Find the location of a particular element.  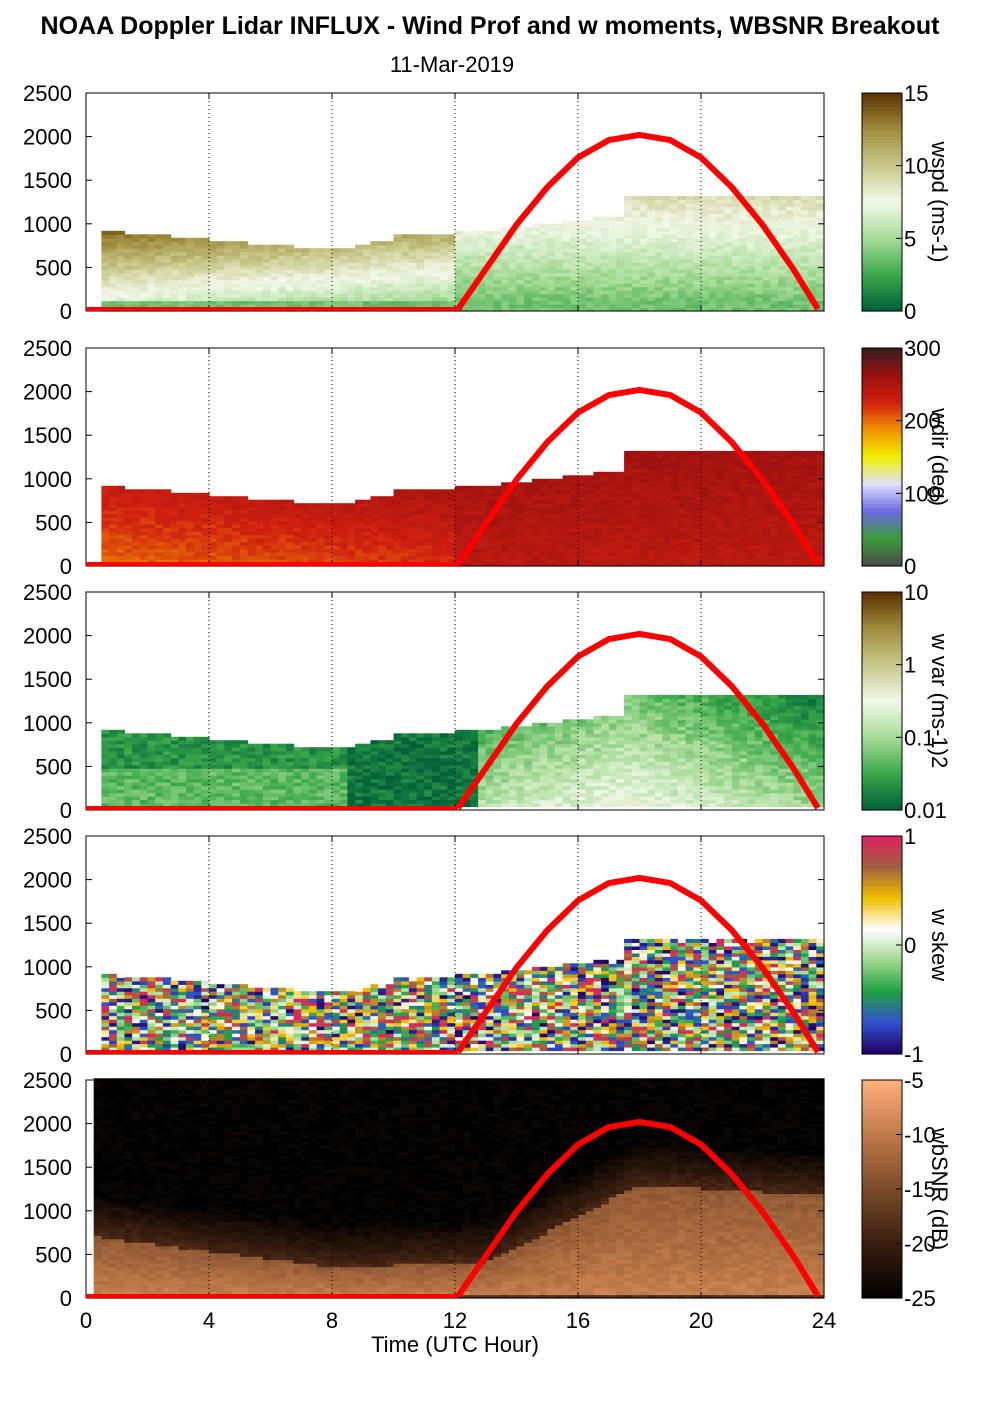

y-tick-label: 1000 is located at coordinates (47, 224).